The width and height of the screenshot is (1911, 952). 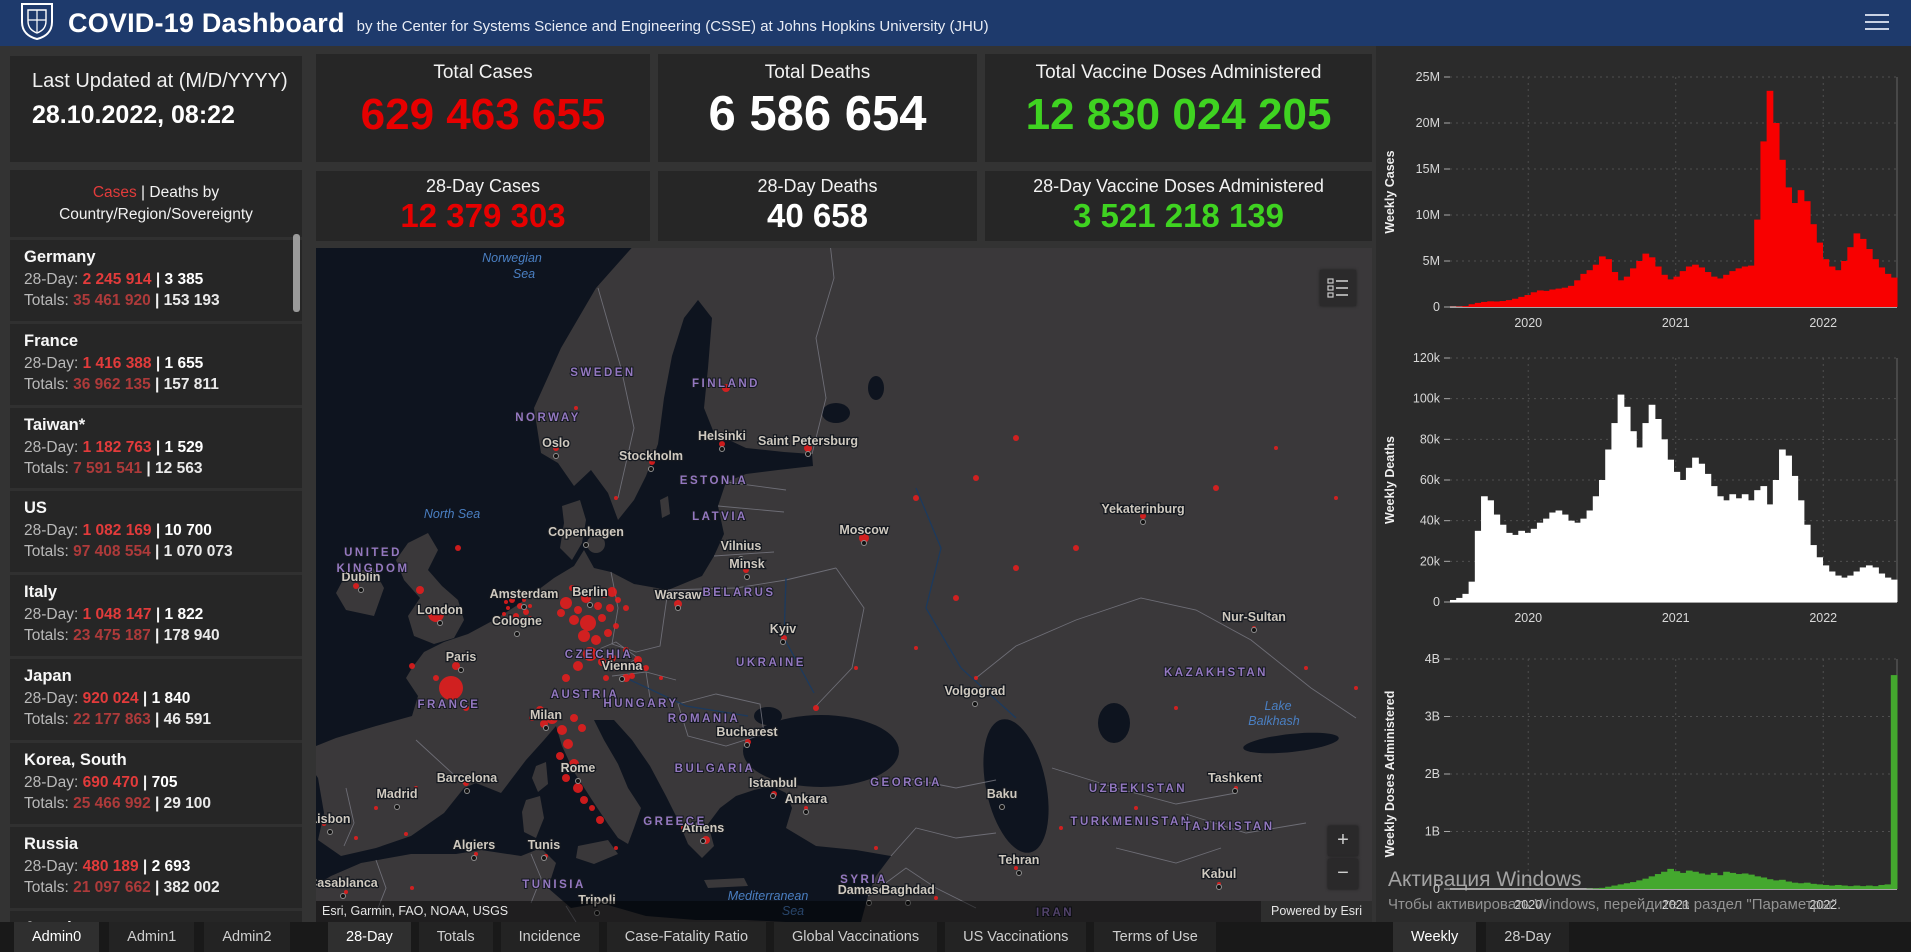 I want to click on svg-text: FRANCE, so click(x=449, y=705).